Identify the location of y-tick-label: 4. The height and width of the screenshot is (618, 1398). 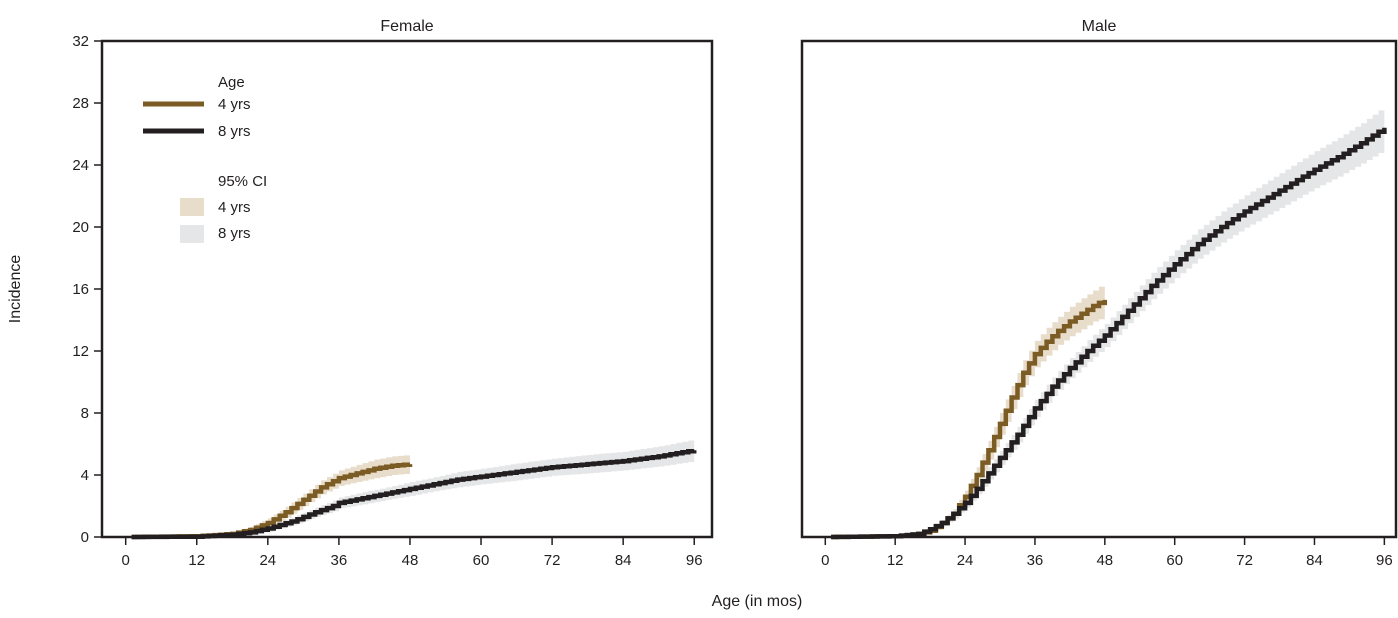
(85, 475).